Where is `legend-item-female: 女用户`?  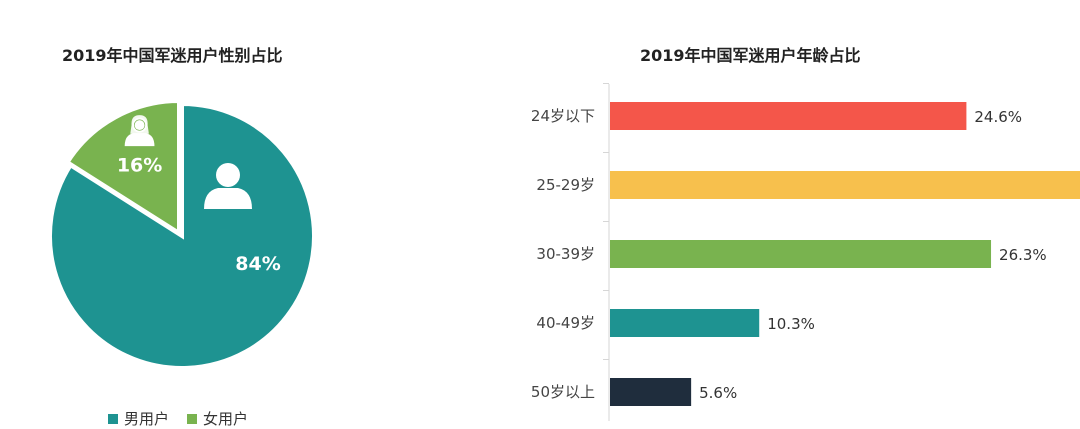 legend-item-female: 女用户 is located at coordinates (217, 418).